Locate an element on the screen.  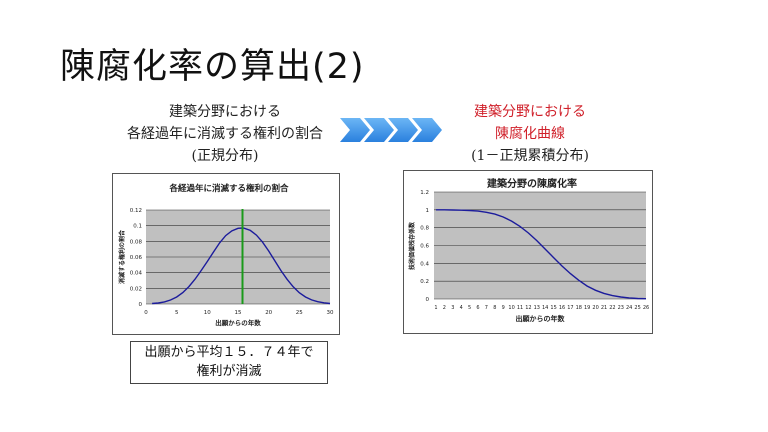
right-caption-line3: (1－正規累積分布) is located at coordinates (530, 156).